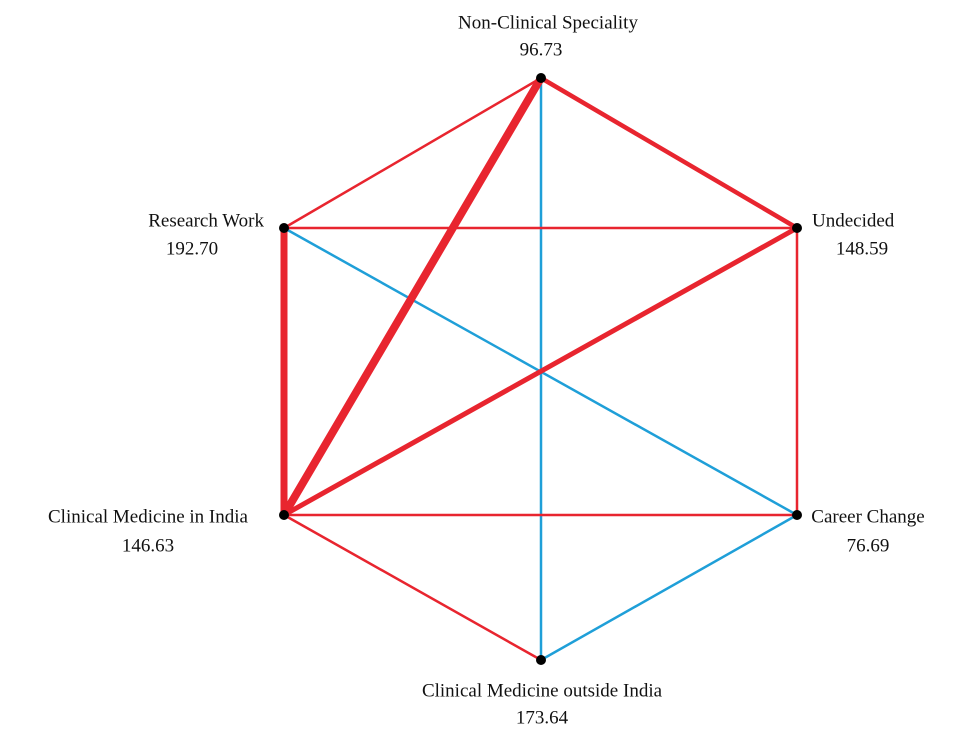 The image size is (960, 730). What do you see at coordinates (867, 516) in the screenshot?
I see `node-label: Career Change` at bounding box center [867, 516].